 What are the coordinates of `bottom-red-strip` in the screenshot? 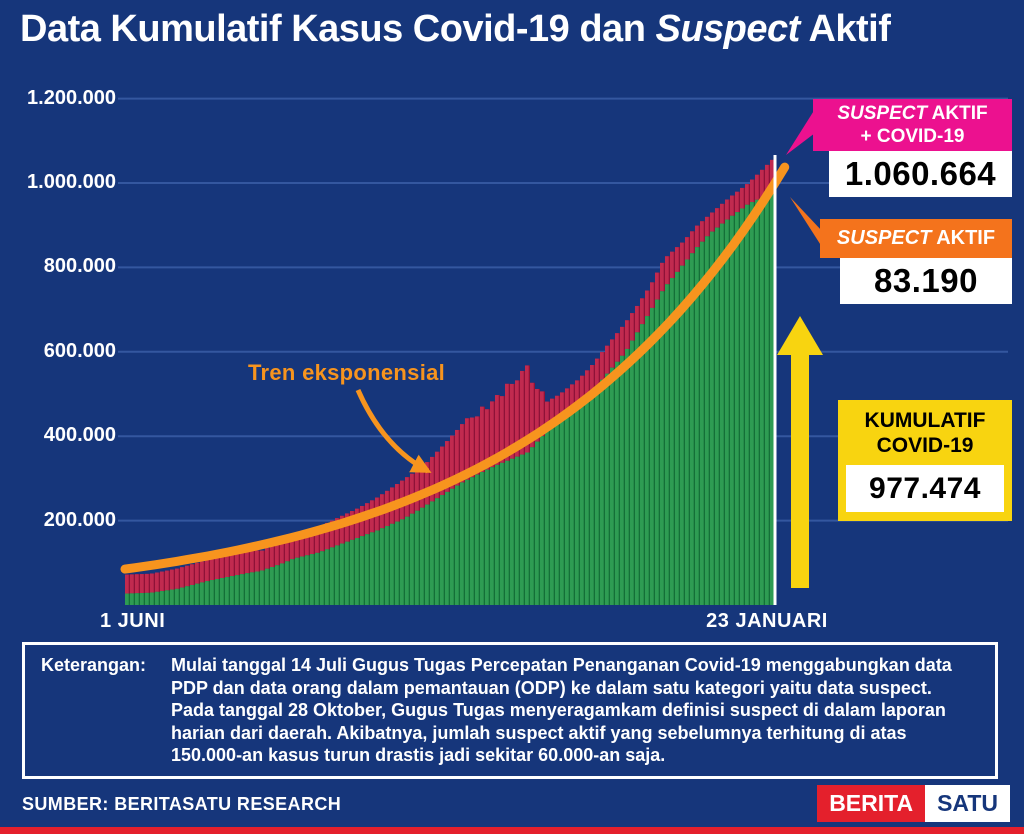 It's located at (512, 830).